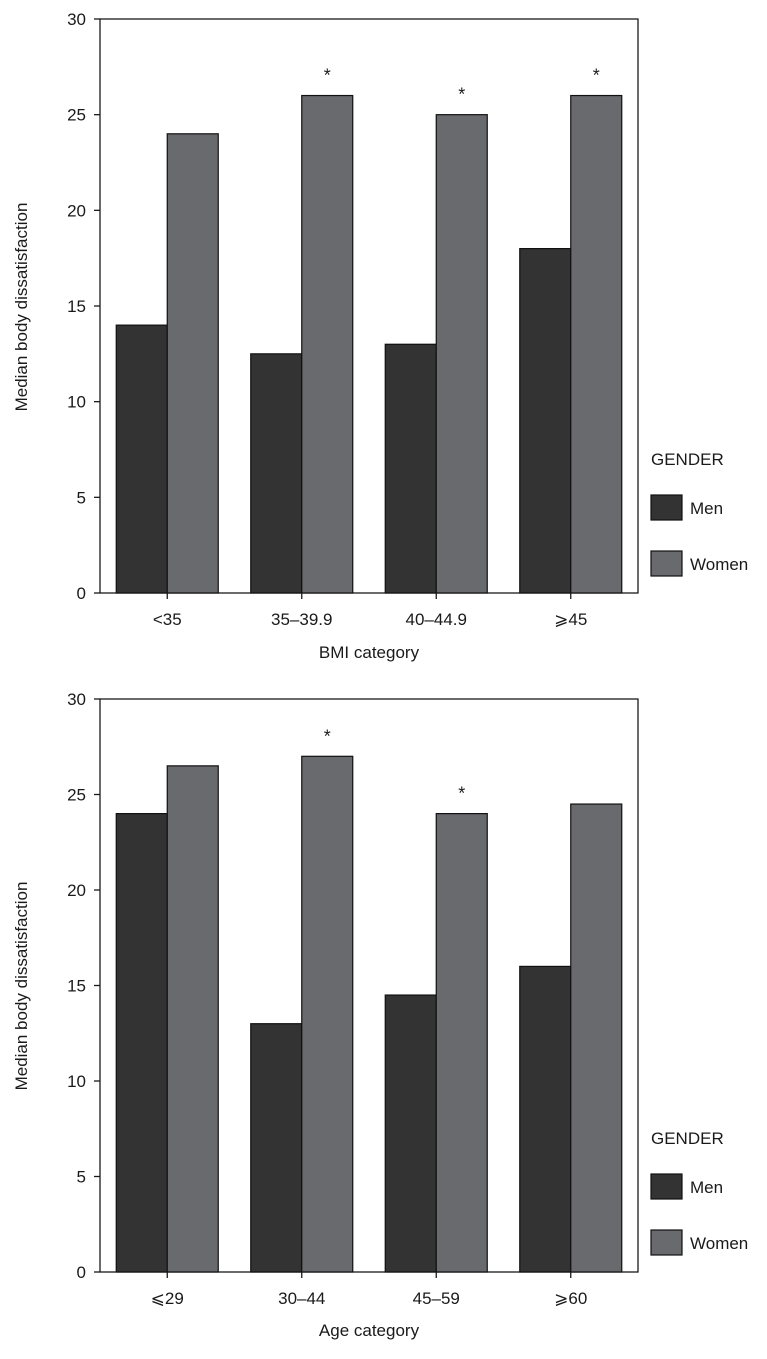  I want to click on x-tick-label: 40–44.9, so click(436, 619).